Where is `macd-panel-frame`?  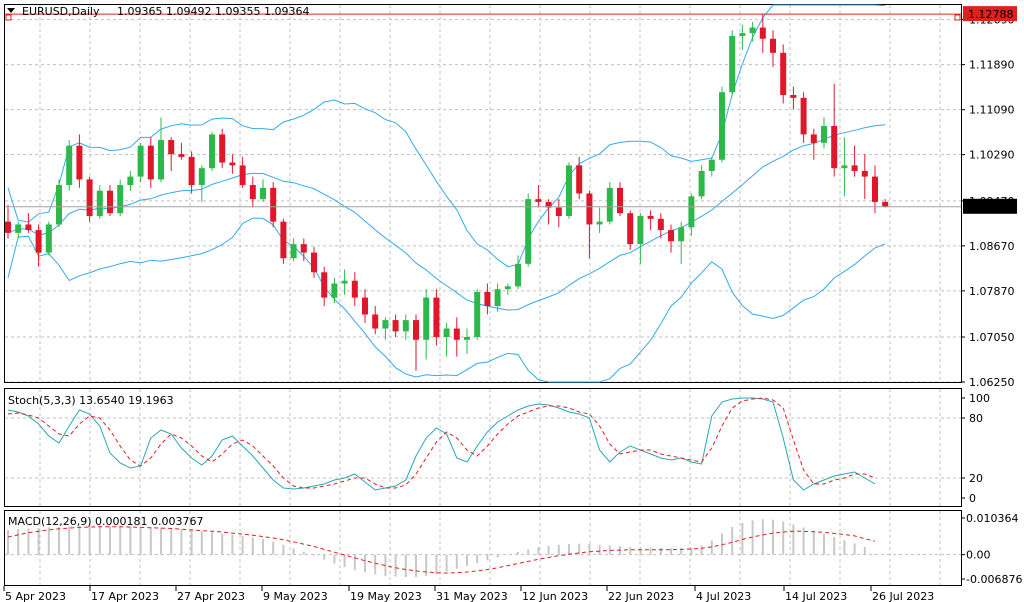
macd-panel-frame is located at coordinates (483, 548).